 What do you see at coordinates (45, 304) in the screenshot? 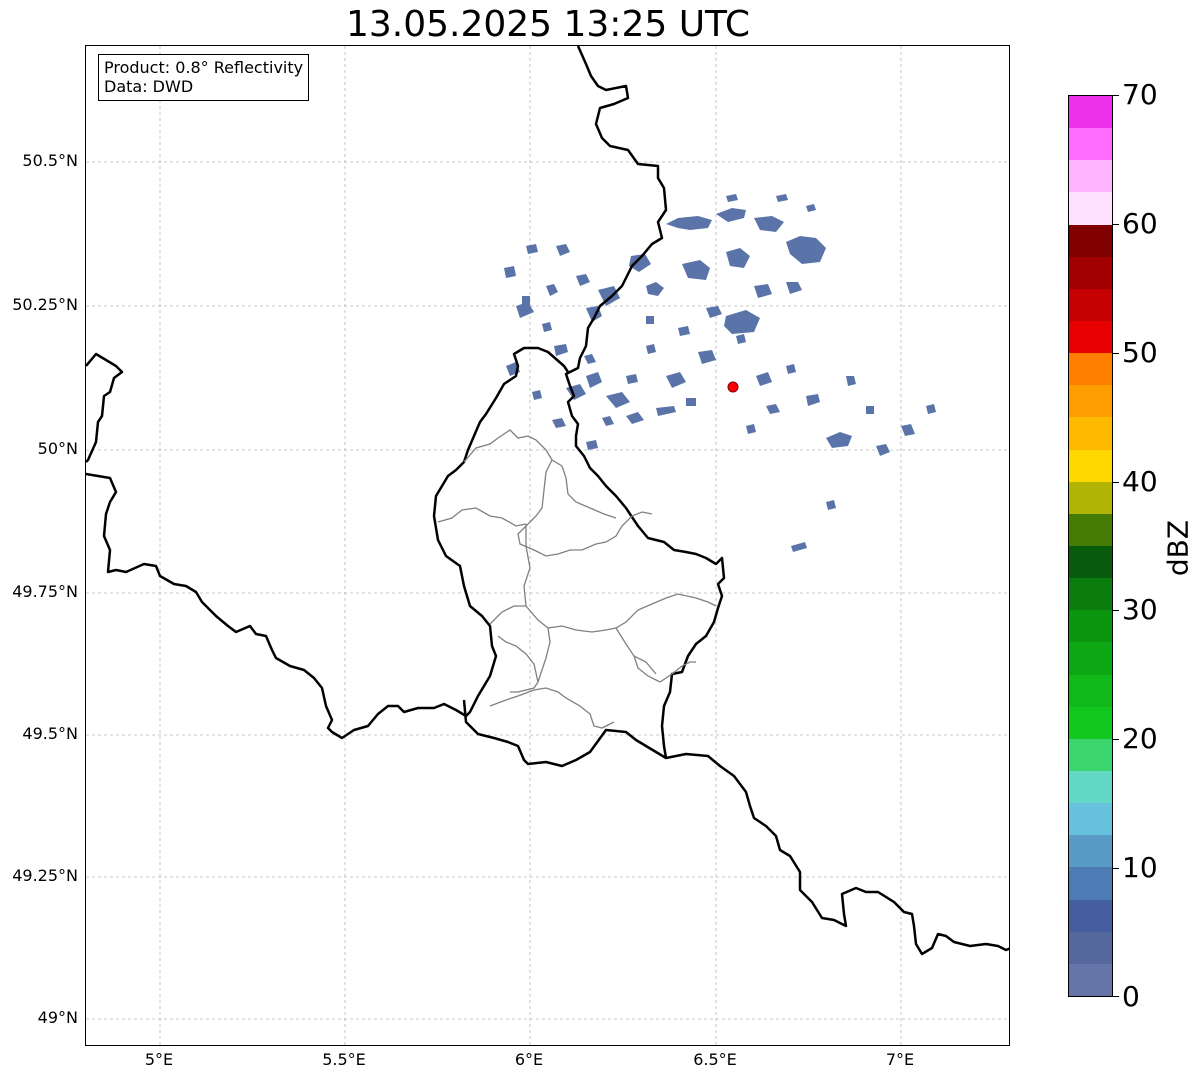
I see `lat-tick-label: 50.25°N` at bounding box center [45, 304].